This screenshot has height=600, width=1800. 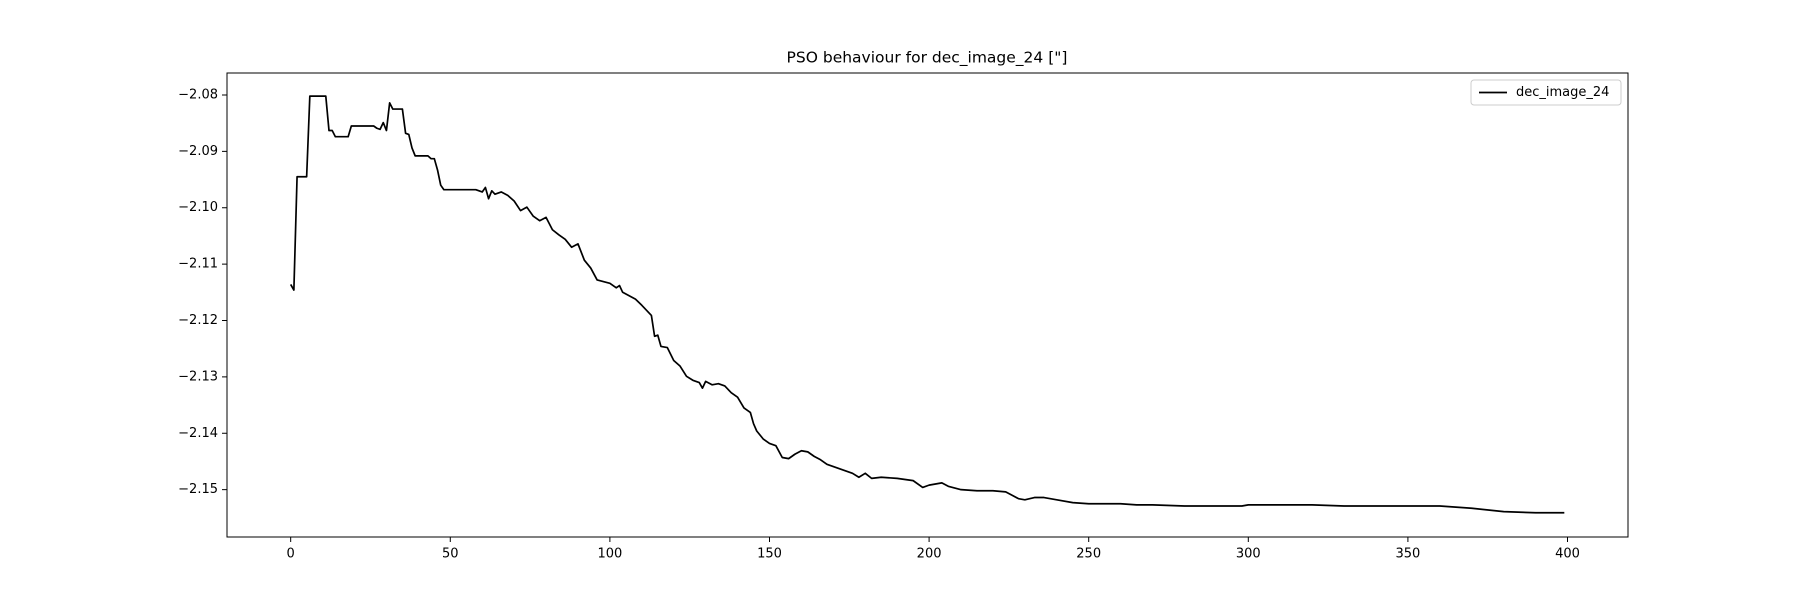 I want to click on y-tick-label: −2.14, so click(x=198, y=433).